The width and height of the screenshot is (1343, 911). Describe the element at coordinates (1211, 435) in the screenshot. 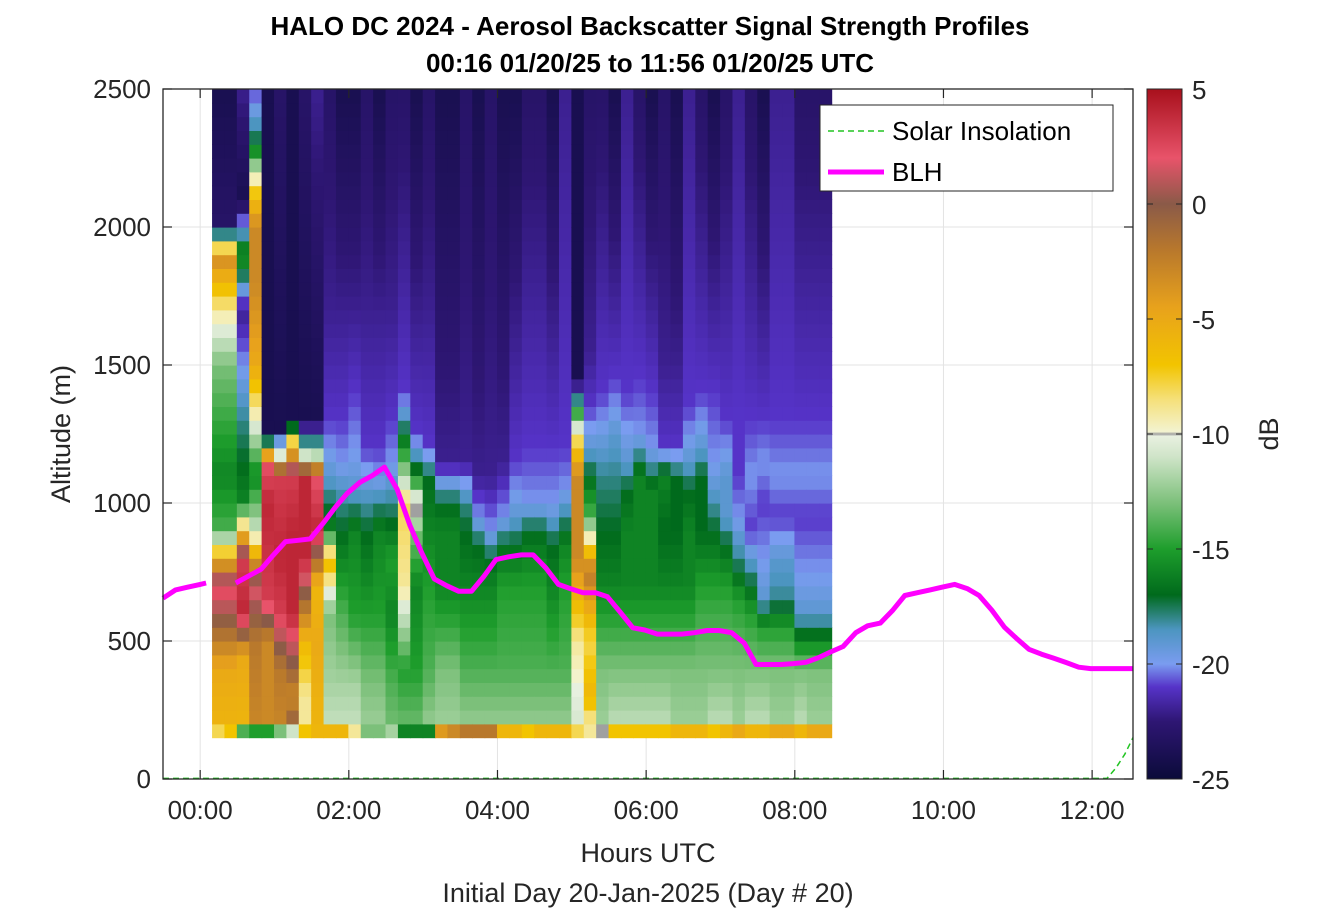

I see `cbar-tick-label: -10` at that location.